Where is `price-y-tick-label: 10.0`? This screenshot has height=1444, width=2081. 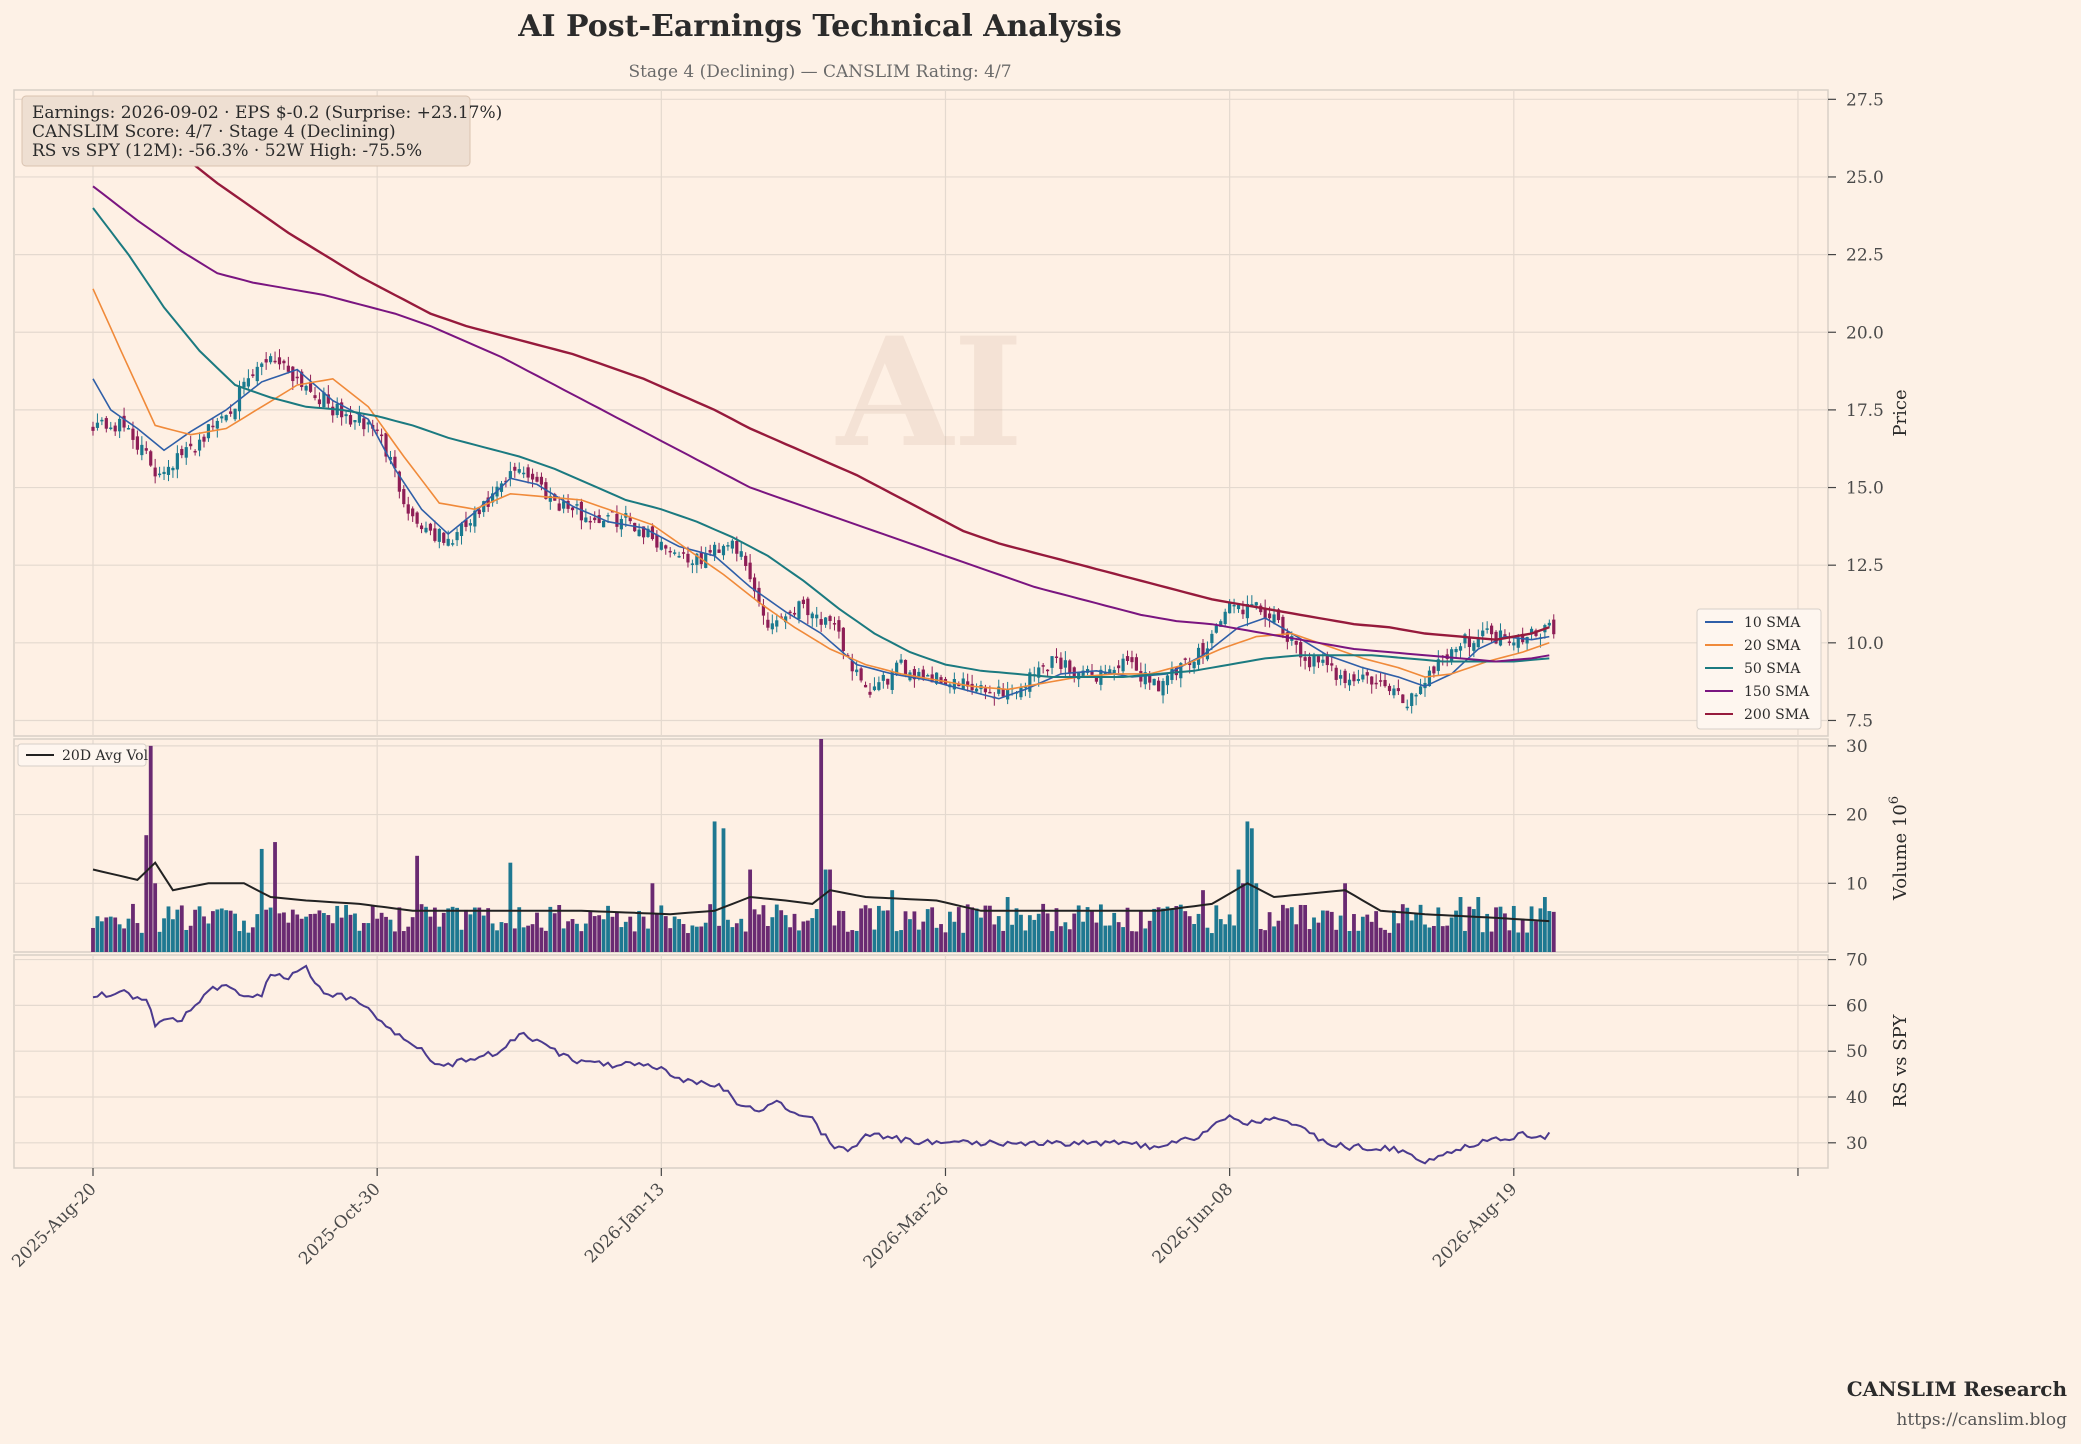 price-y-tick-label: 10.0 is located at coordinates (1865, 644).